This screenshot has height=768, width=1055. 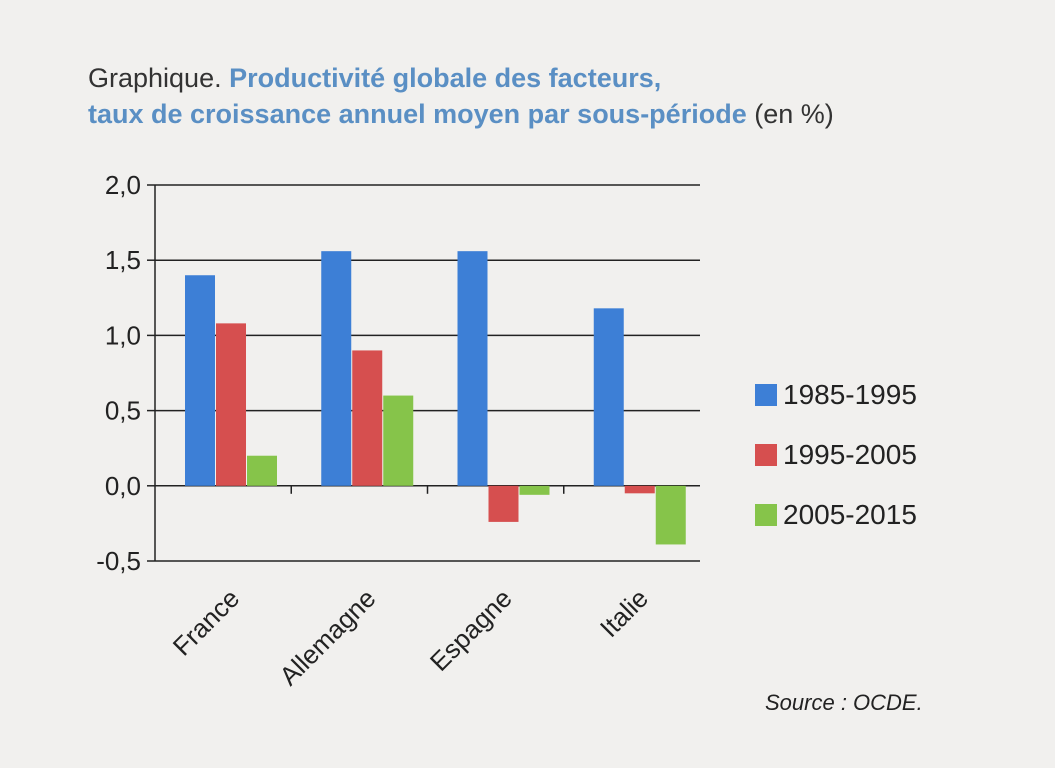 I want to click on legend-item: 1995-2005, so click(x=836, y=455).